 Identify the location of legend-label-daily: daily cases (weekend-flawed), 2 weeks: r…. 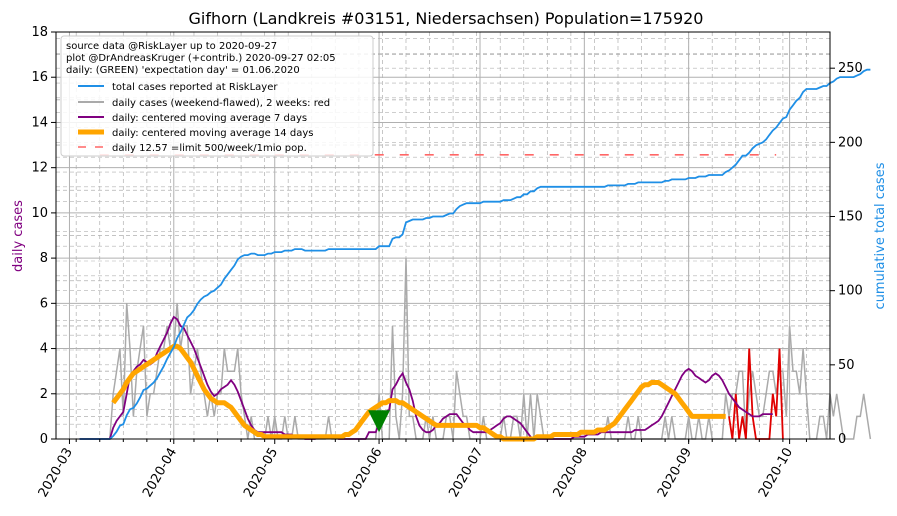
(221, 103).